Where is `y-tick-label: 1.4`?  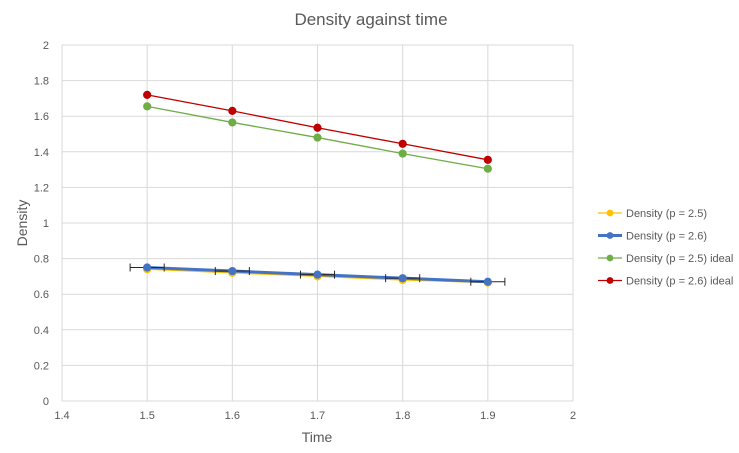
y-tick-label: 1.4 is located at coordinates (41, 153).